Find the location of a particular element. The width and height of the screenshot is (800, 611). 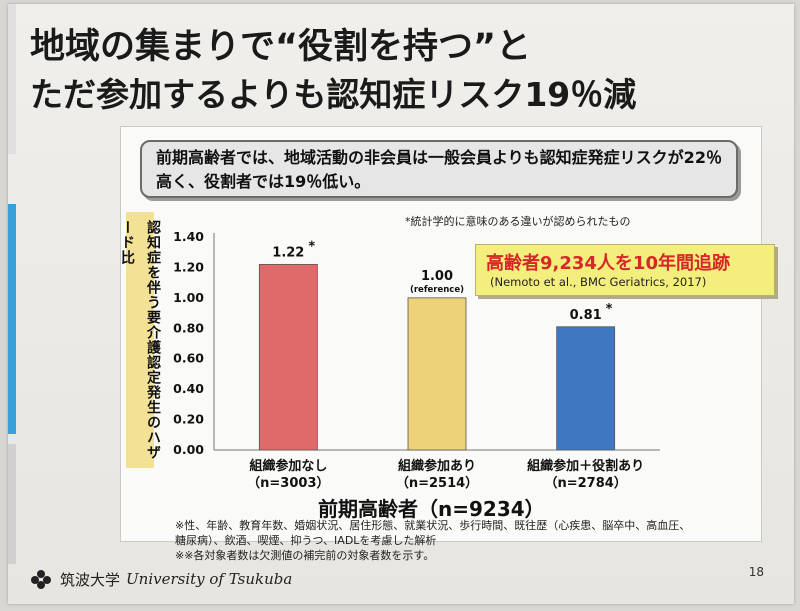

y-tick-label: 1.20 is located at coordinates (188, 266).